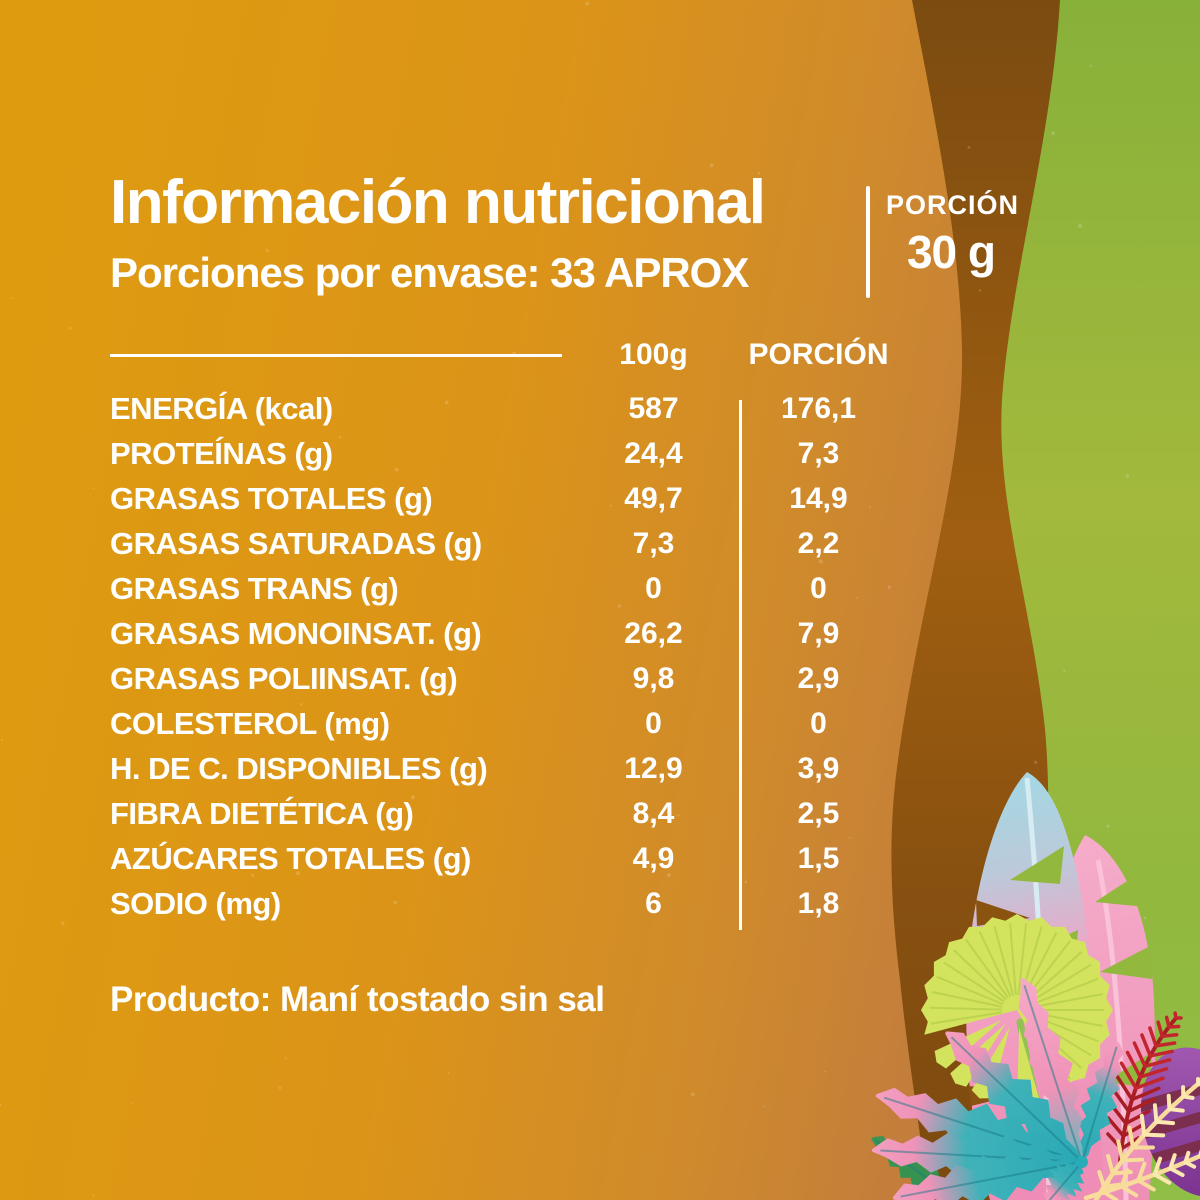 The image size is (1200, 1200). Describe the element at coordinates (653, 768) in the screenshot. I see `value-100g: 12,9` at that location.